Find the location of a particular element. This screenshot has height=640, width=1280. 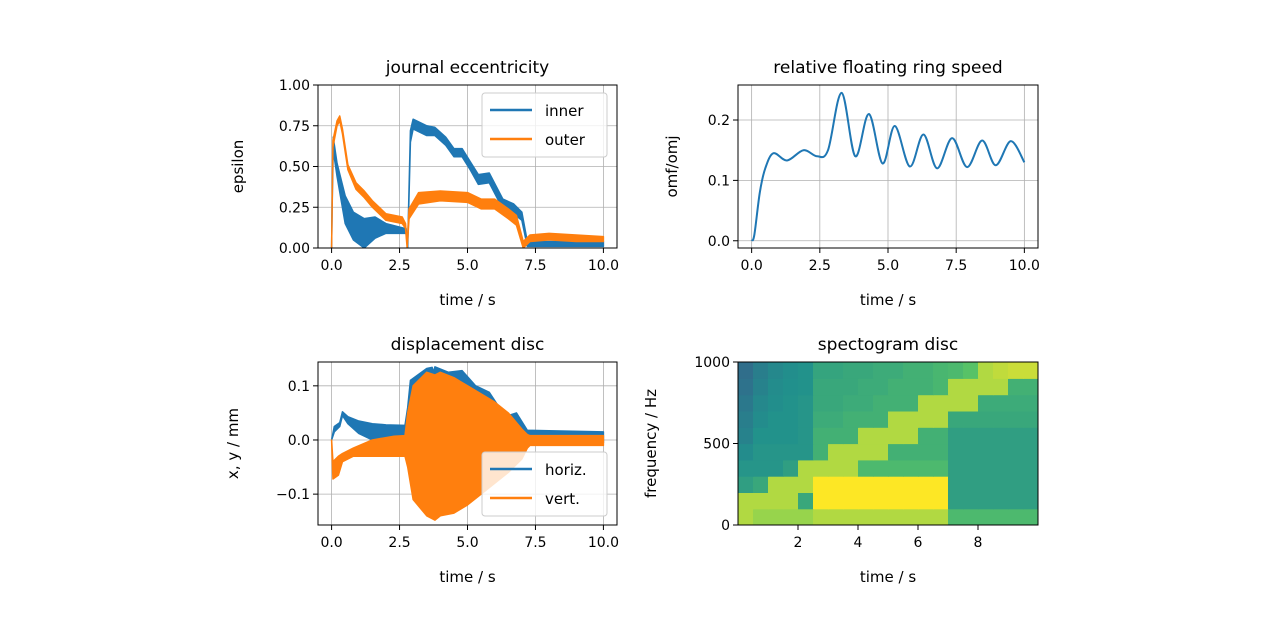

y-tick-label: 0.1 is located at coordinates (719, 181).